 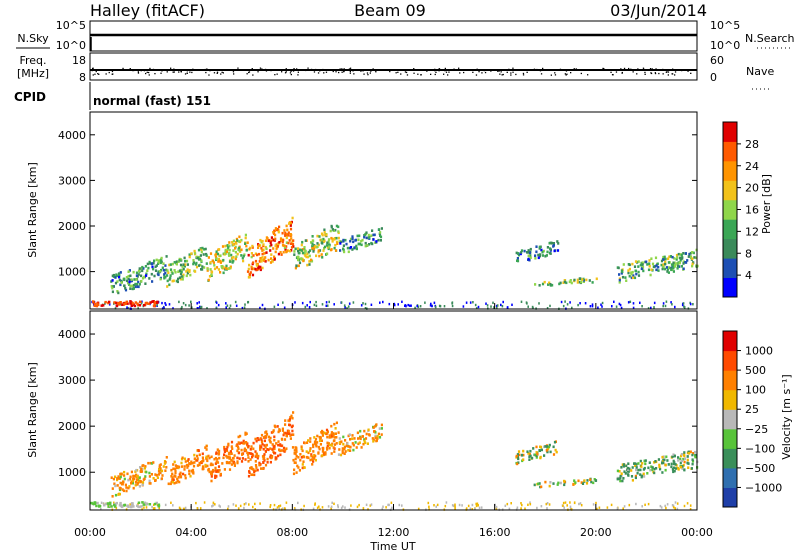 What do you see at coordinates (755, 370) in the screenshot?
I see `colorbar-tick-label: 500` at bounding box center [755, 370].